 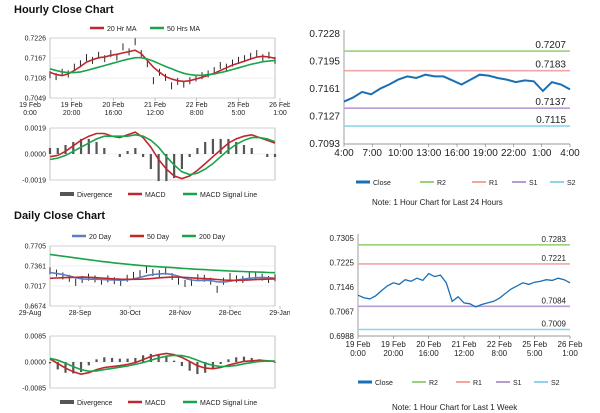 I want to click on y-tick-label: 0.7705, so click(x=36, y=247).